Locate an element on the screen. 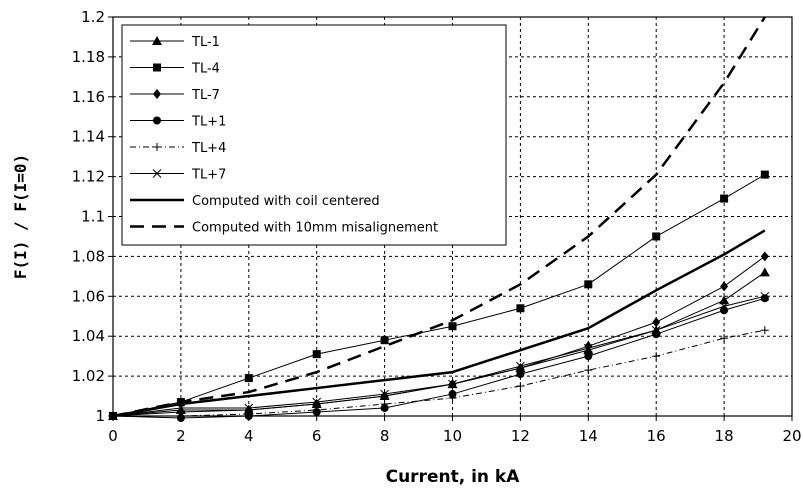 Image resolution: width=803 pixels, height=491 pixels. y-axis-title: F(I) / F(I=0) is located at coordinates (20, 216).